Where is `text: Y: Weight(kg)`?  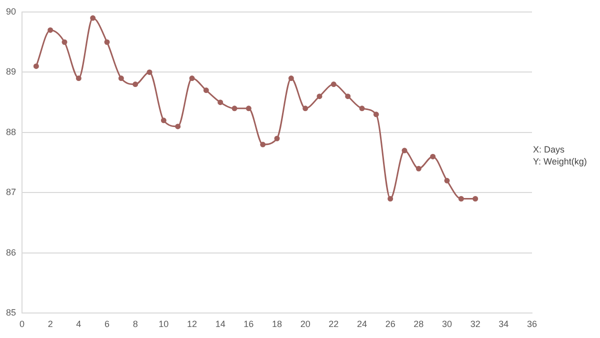 text: Y: Weight(kg) is located at coordinates (560, 161).